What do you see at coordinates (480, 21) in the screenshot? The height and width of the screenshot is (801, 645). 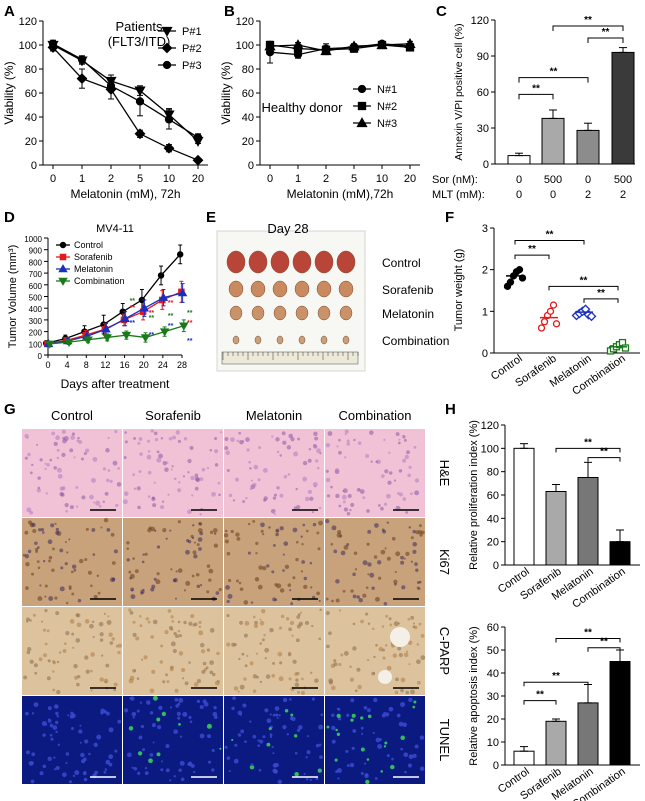 I see `C-y-tick-label: 120` at bounding box center [480, 21].